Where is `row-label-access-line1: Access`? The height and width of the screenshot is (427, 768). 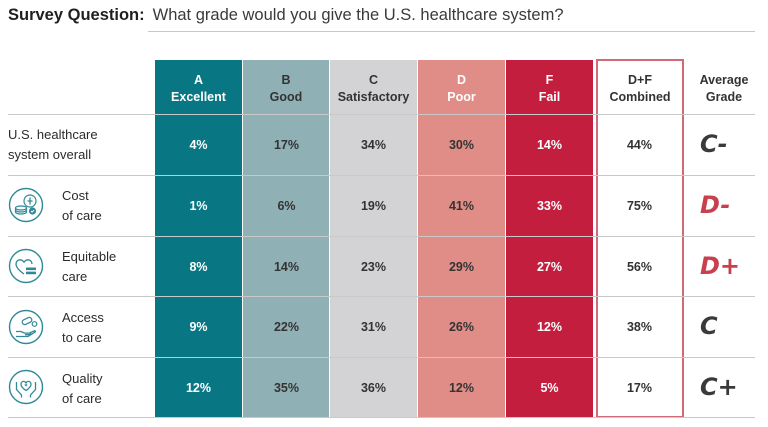 row-label-access-line1: Access is located at coordinates (83, 317).